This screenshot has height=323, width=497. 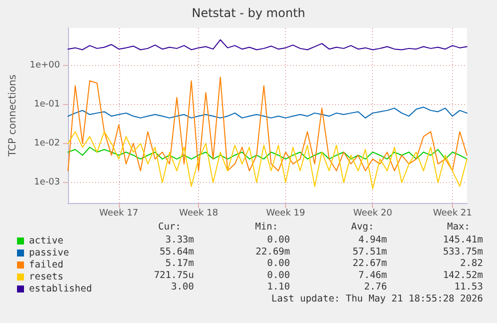 What do you see at coordinates (472, 264) in the screenshot?
I see `text: 2.82` at bounding box center [472, 264].